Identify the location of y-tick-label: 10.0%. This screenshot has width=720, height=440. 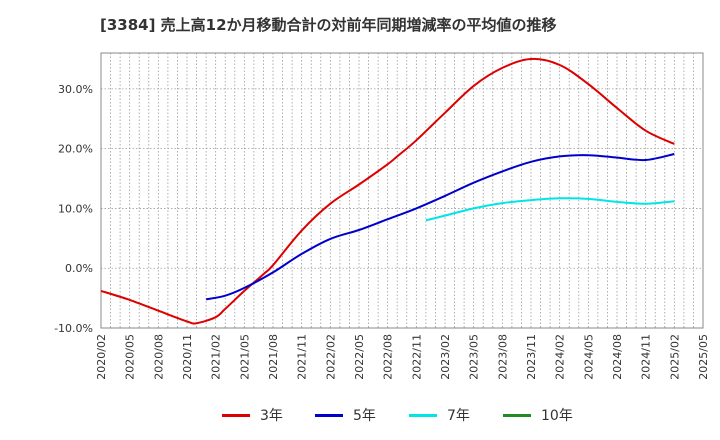
(75, 208).